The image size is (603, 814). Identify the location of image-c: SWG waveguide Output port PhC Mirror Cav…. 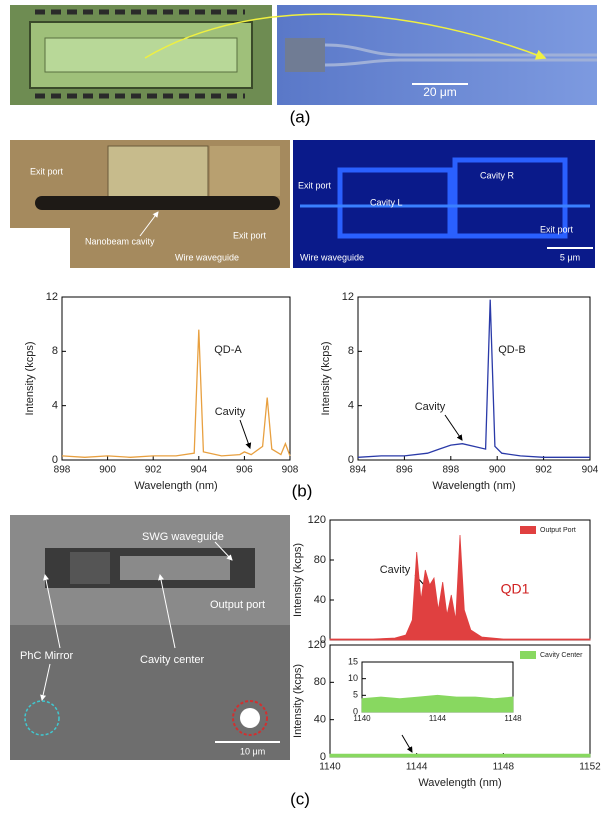
(150, 637).